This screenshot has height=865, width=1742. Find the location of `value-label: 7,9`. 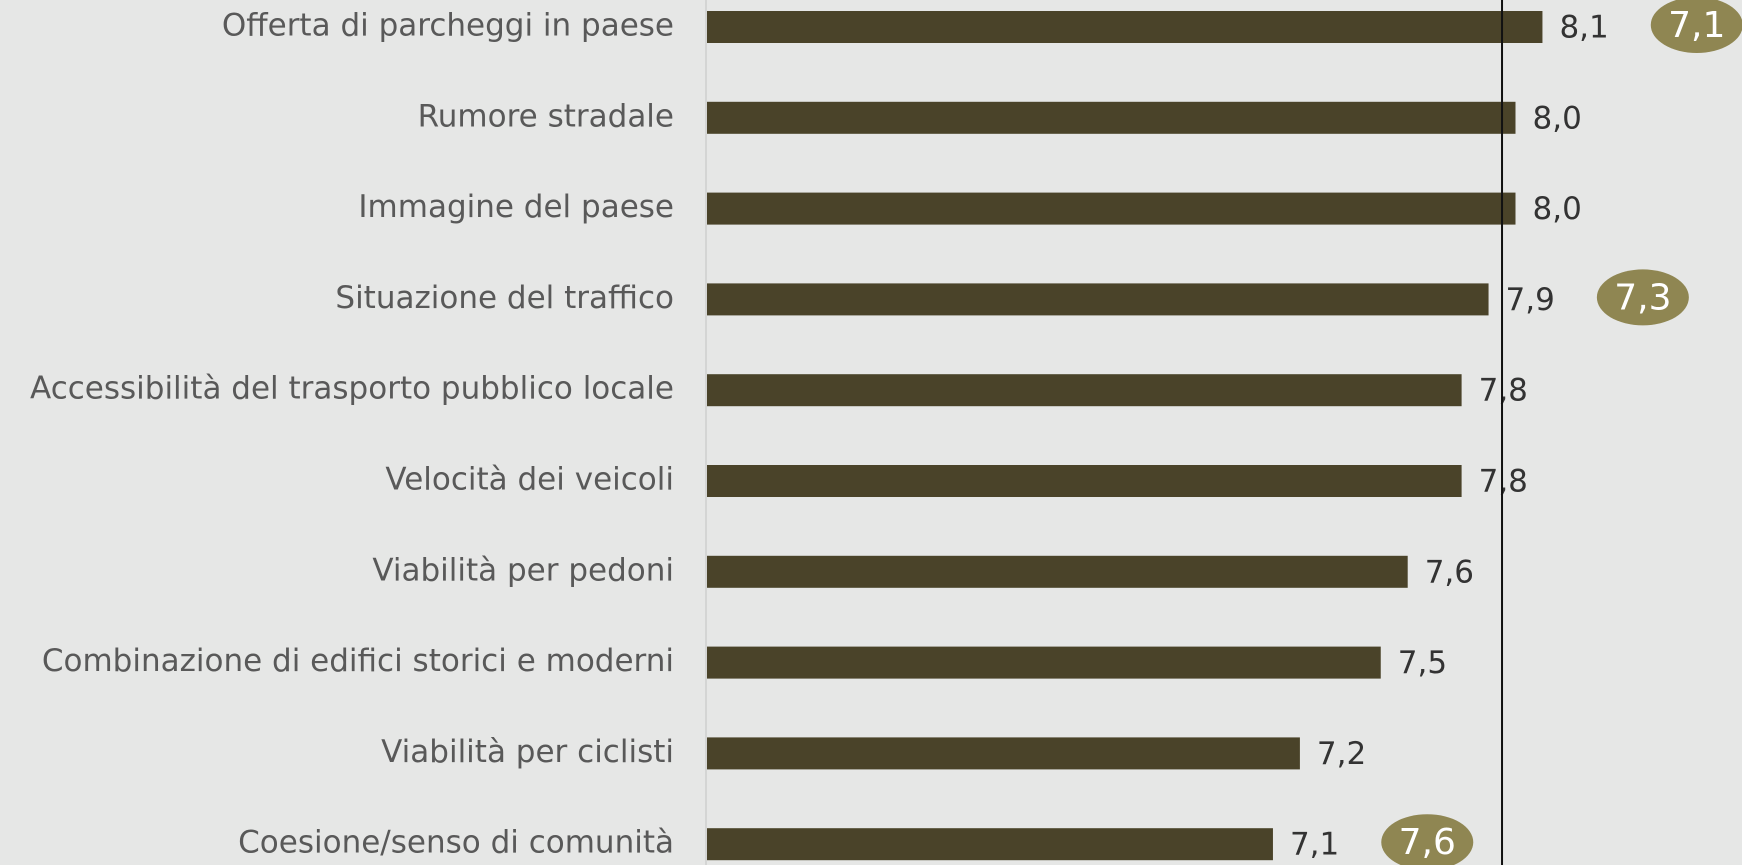

value-label: 7,9 is located at coordinates (1530, 300).